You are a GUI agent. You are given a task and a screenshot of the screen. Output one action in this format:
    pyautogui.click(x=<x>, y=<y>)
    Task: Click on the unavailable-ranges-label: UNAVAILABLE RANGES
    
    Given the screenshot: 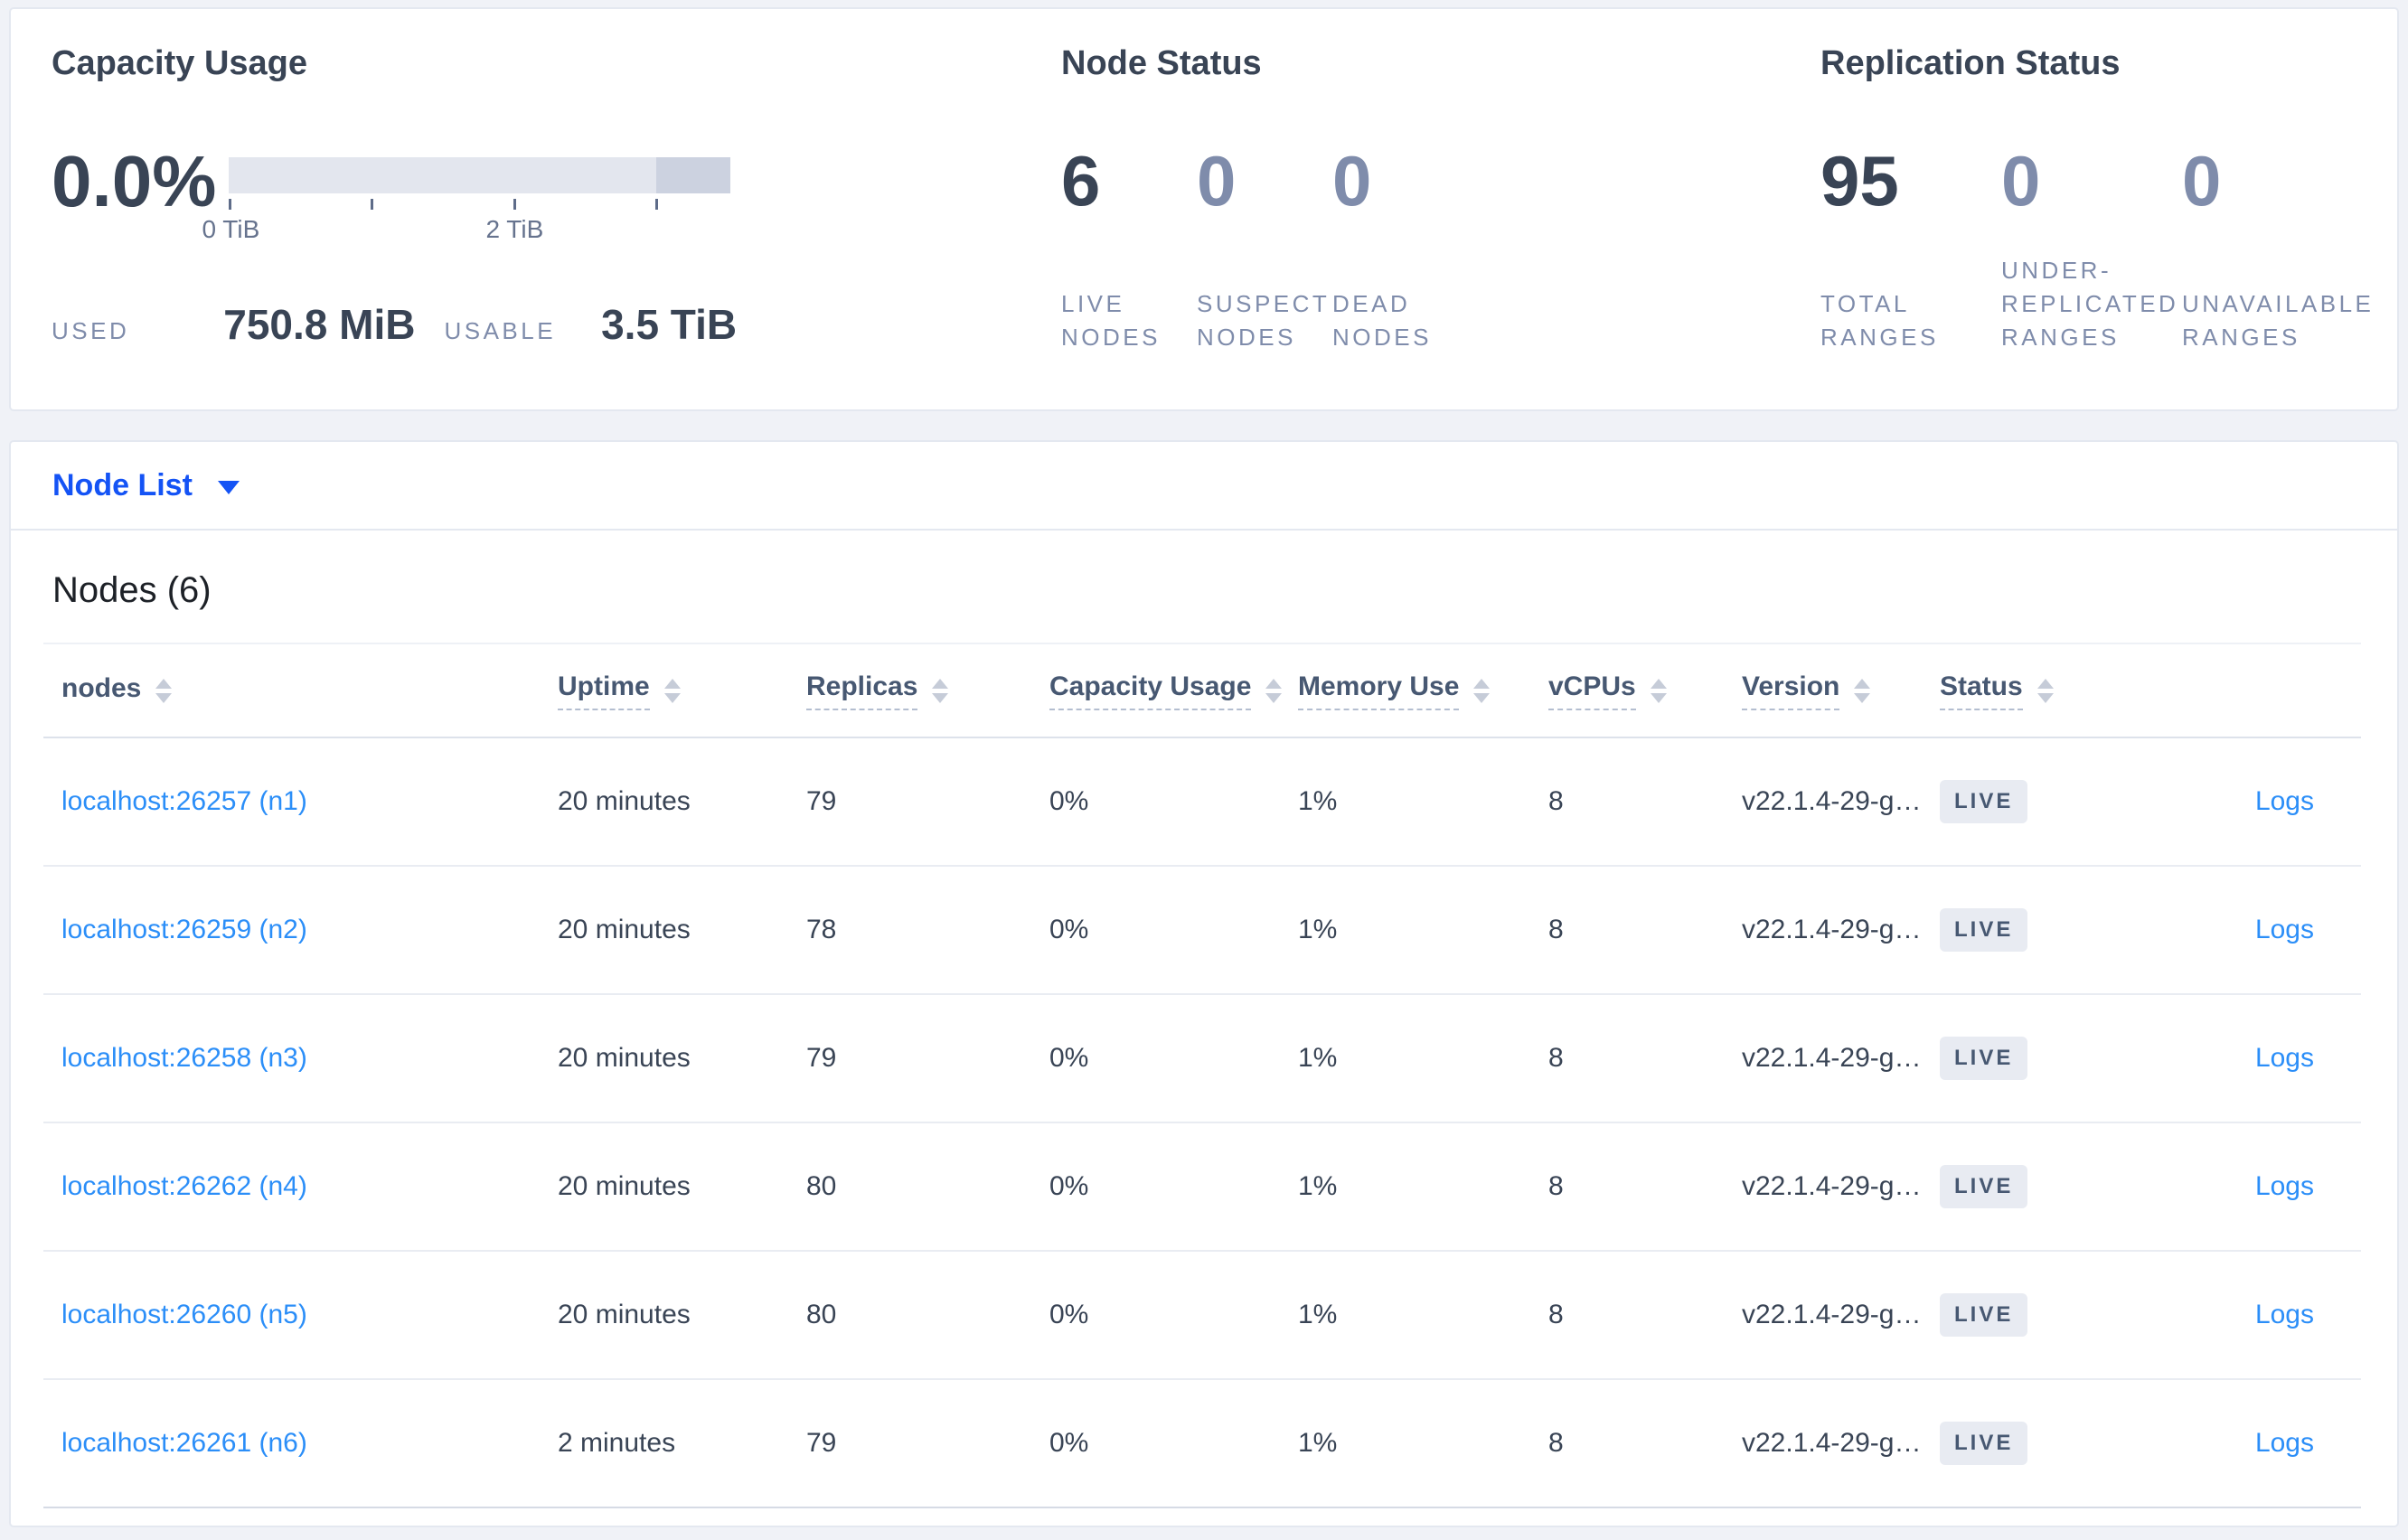 What is the action you would take?
    pyautogui.click(x=2278, y=320)
    